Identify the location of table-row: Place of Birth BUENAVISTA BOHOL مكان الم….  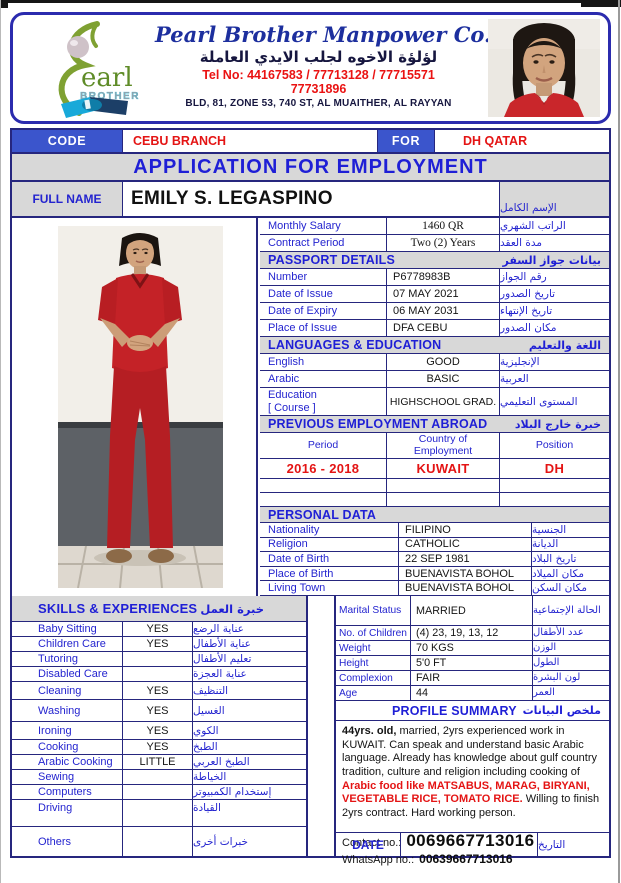
(434, 574).